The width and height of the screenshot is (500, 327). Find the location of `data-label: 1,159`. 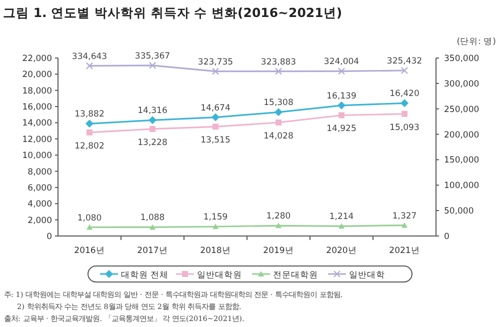

data-label: 1,159 is located at coordinates (215, 217).